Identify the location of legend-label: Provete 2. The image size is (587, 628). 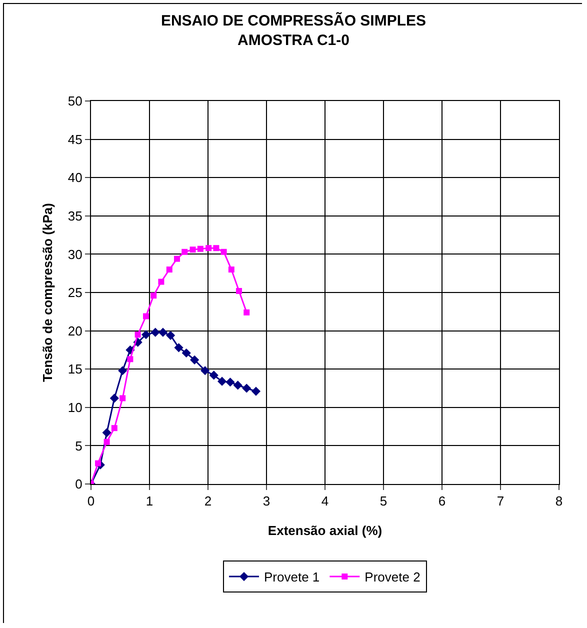
(392, 577).